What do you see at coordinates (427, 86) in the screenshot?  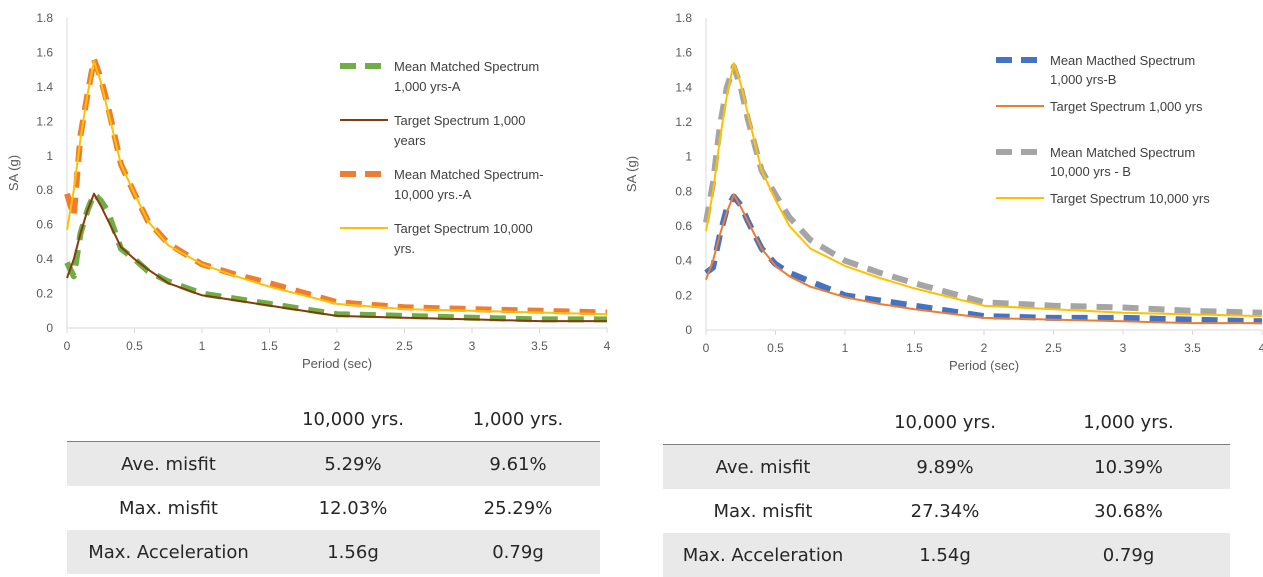 I see `legend-label: 1,000 yrs-A` at bounding box center [427, 86].